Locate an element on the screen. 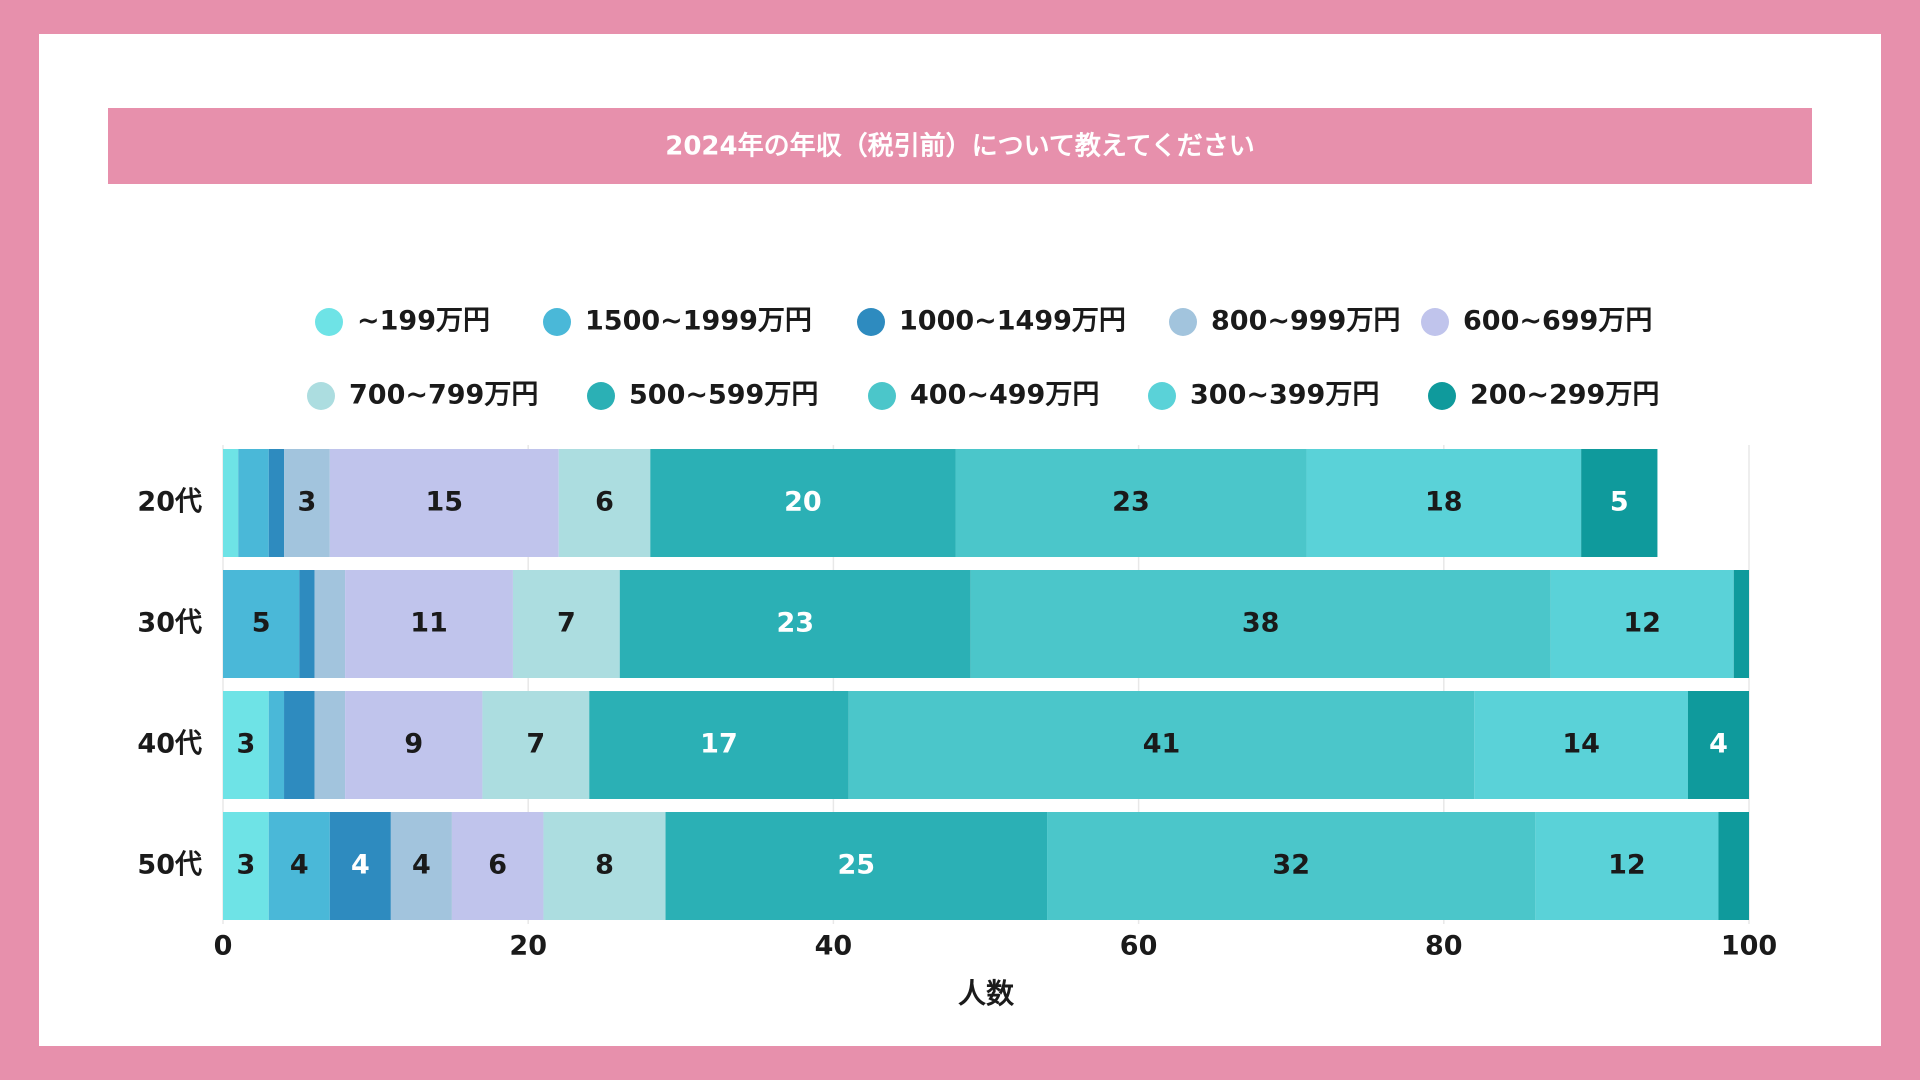  data-label: 14 is located at coordinates (1581, 744).